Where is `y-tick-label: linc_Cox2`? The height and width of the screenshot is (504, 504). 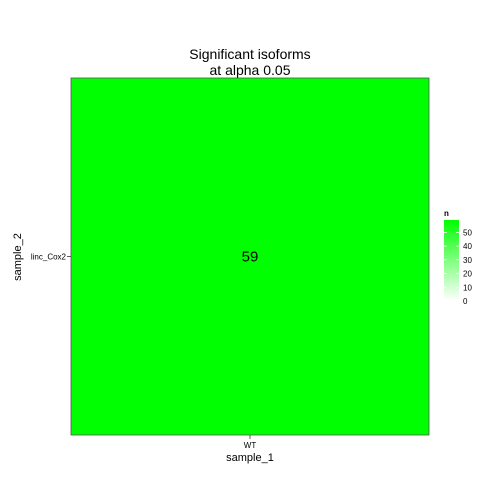
y-tick-label: linc_Cox2 is located at coordinates (49, 257).